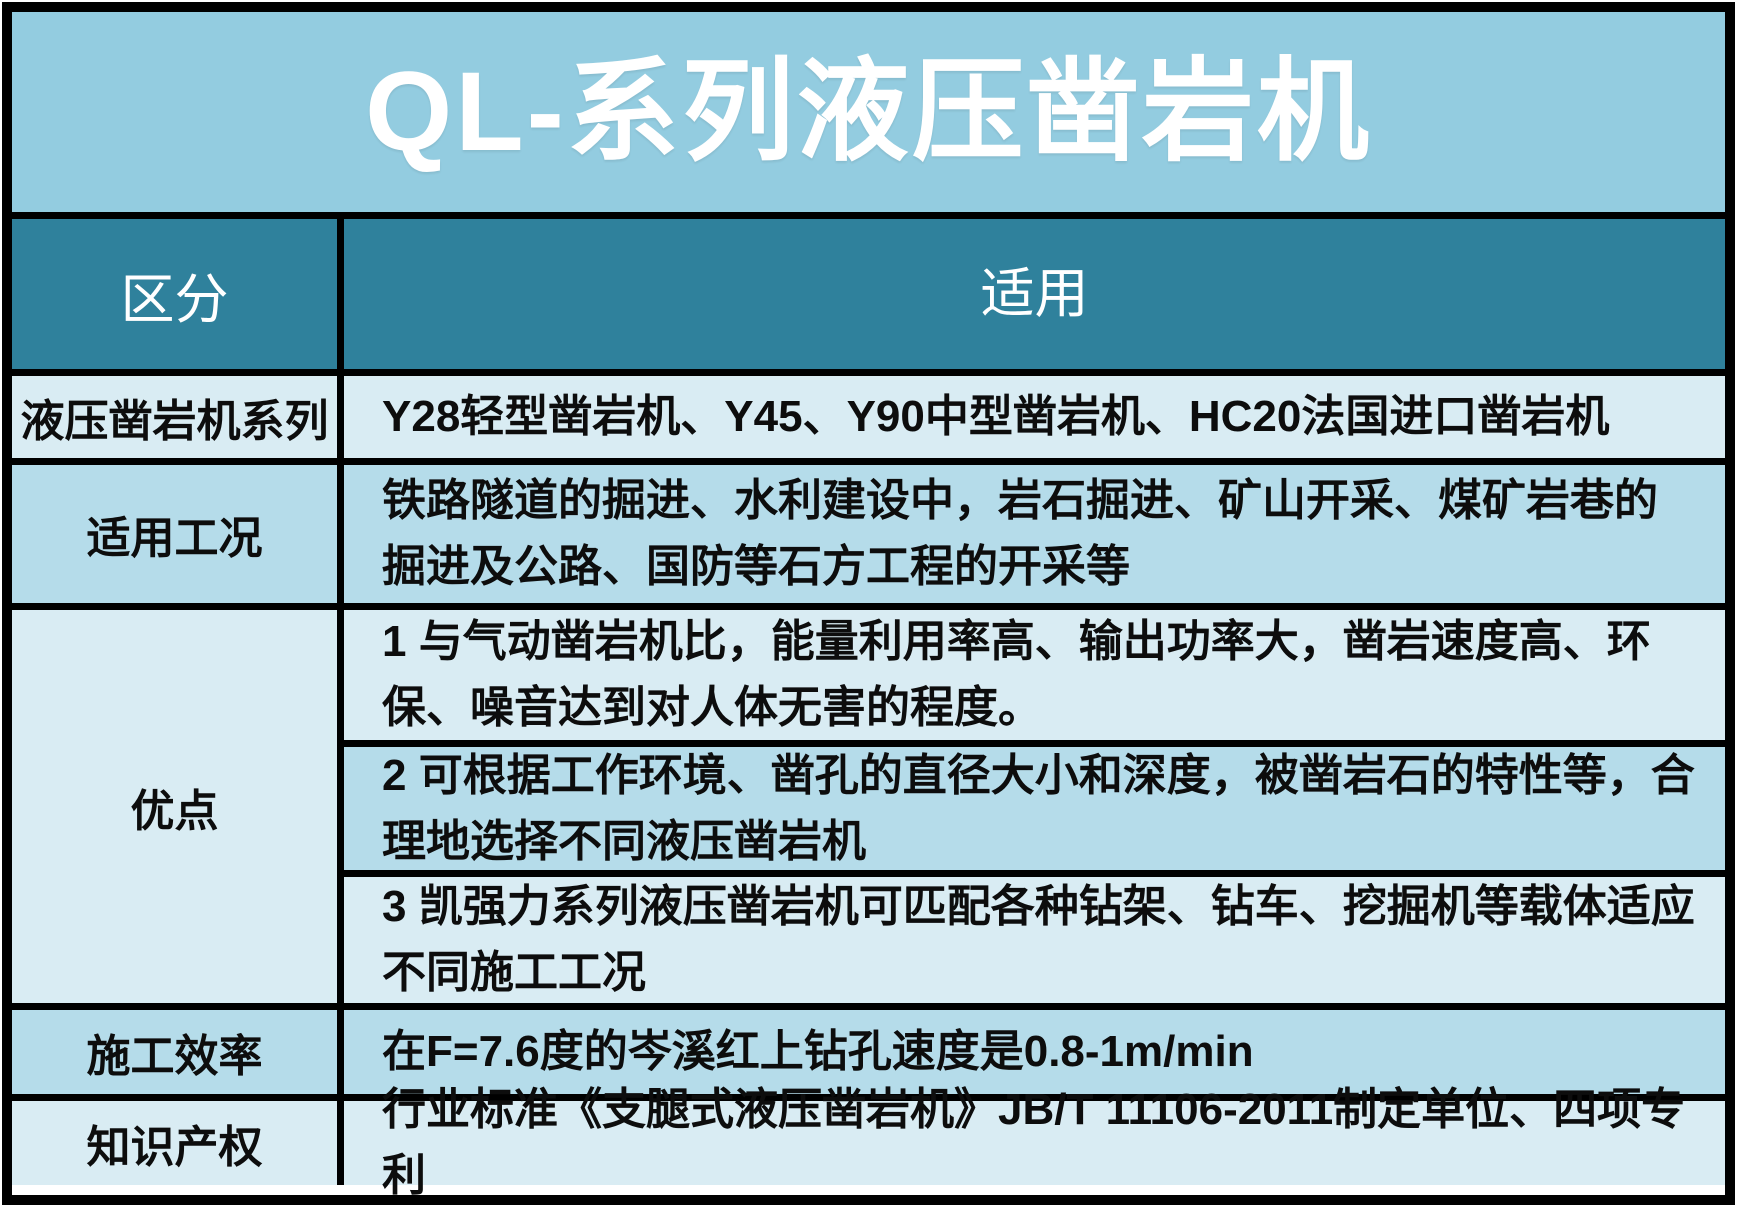 The height and width of the screenshot is (1209, 1737). I want to click on row-content-efficiency: 在F=7.6度的岑溪红上钻孔速度是0.8-1m/min, so click(818, 1051).